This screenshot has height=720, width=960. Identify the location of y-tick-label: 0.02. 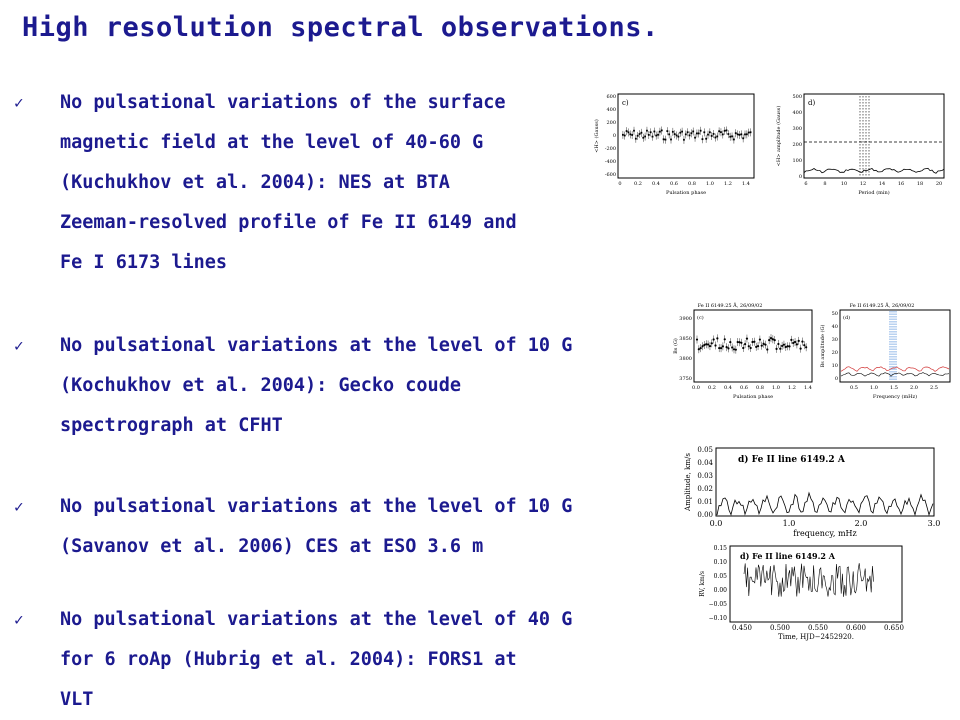
(705, 489).